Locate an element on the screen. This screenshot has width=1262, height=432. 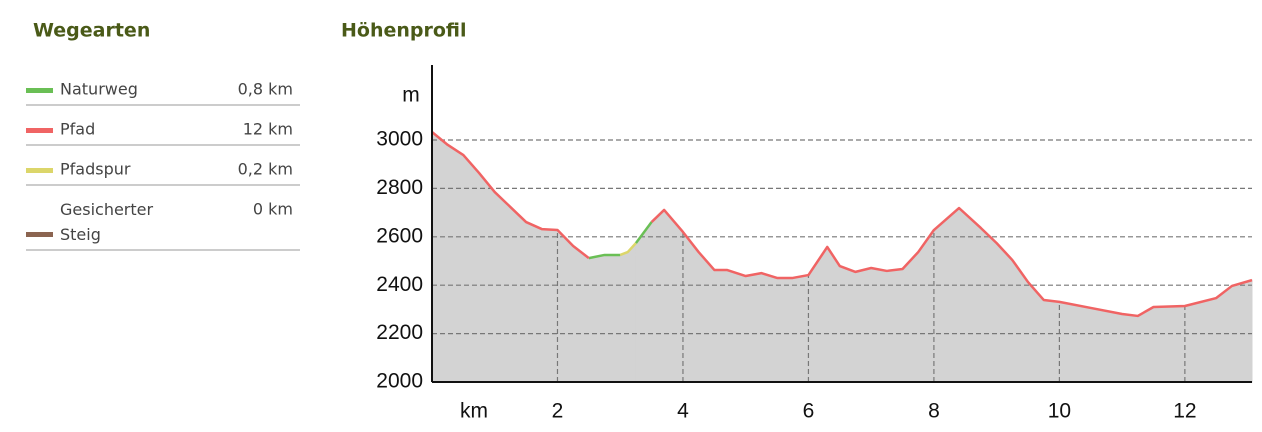
legend-distance: 12 km is located at coordinates (268, 129).